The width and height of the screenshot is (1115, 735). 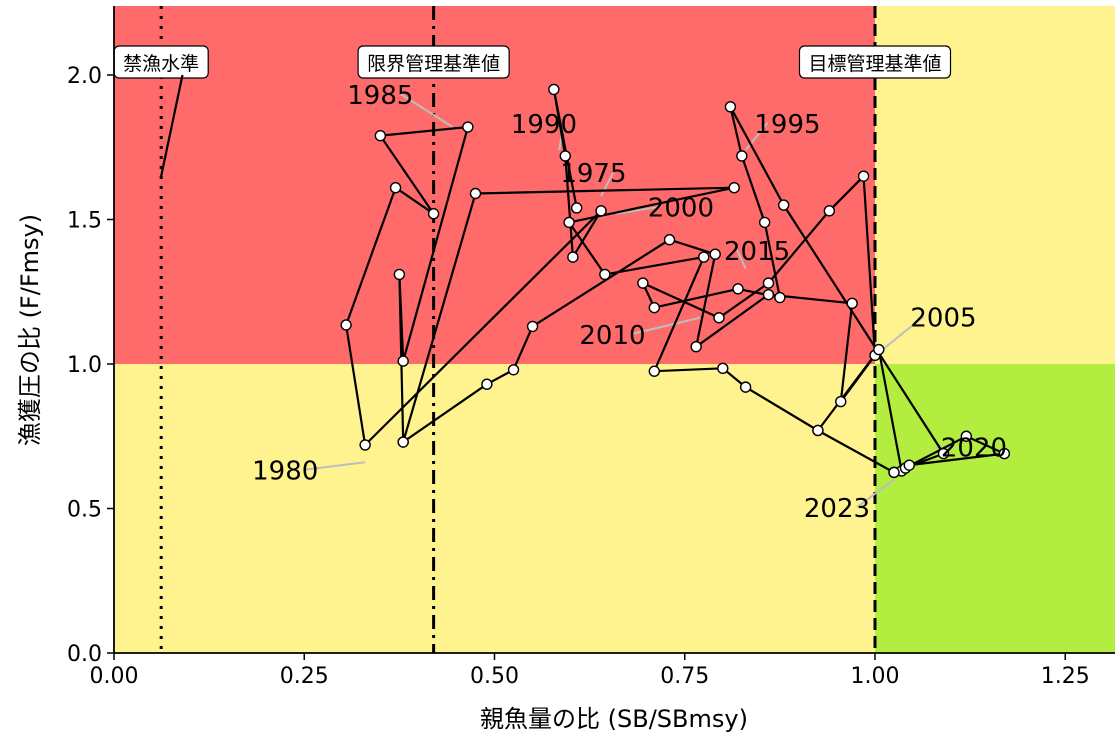 I want to click on y-tick-label-0: 0.0, so click(x=84, y=654).